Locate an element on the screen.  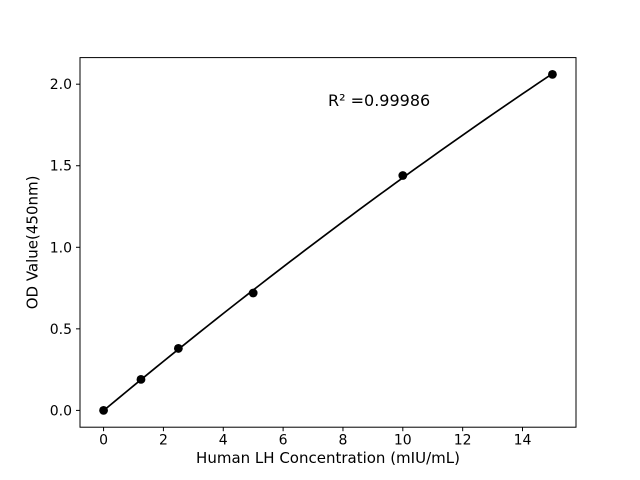
y-tick-label: 0.0 is located at coordinates (61, 411).